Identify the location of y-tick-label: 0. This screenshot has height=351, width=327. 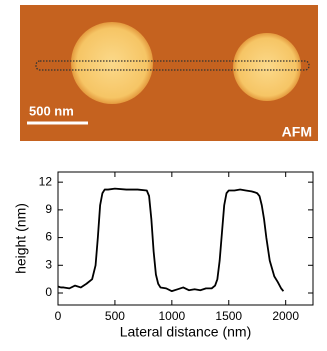
(48, 292).